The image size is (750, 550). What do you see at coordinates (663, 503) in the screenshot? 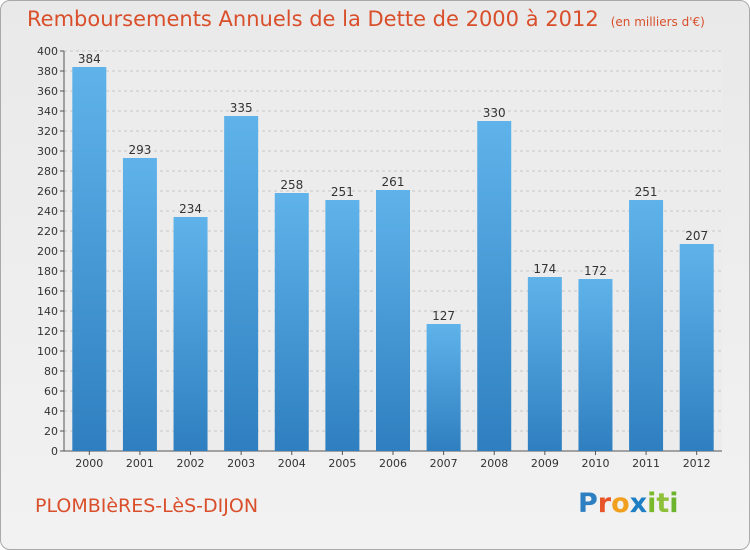
I see `logo-letter: t` at bounding box center [663, 503].